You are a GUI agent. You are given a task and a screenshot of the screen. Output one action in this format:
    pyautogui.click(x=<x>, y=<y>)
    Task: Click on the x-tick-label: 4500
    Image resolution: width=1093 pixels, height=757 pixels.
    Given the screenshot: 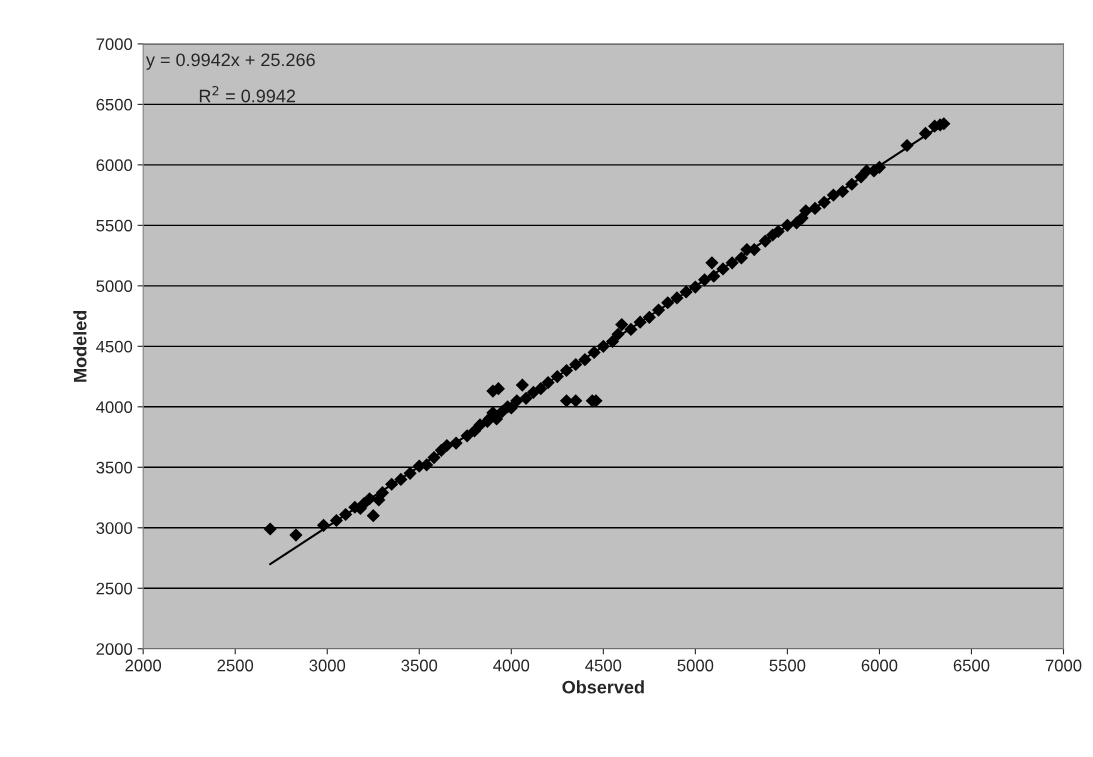 What is the action you would take?
    pyautogui.click(x=603, y=665)
    